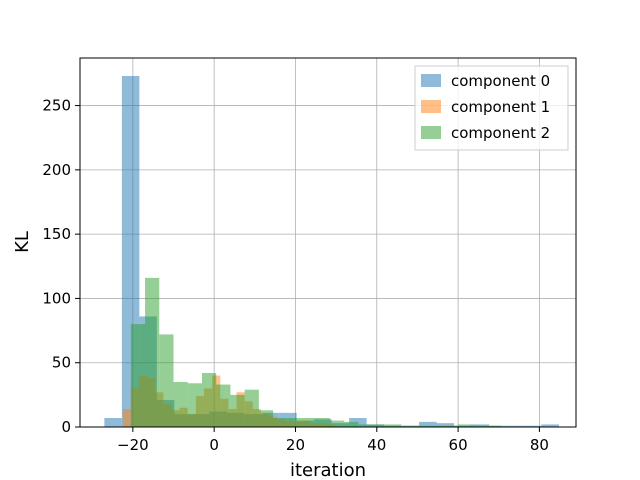  I want to click on x-axis-ticks: −20 0 20 40 60 80, so click(333, 440).